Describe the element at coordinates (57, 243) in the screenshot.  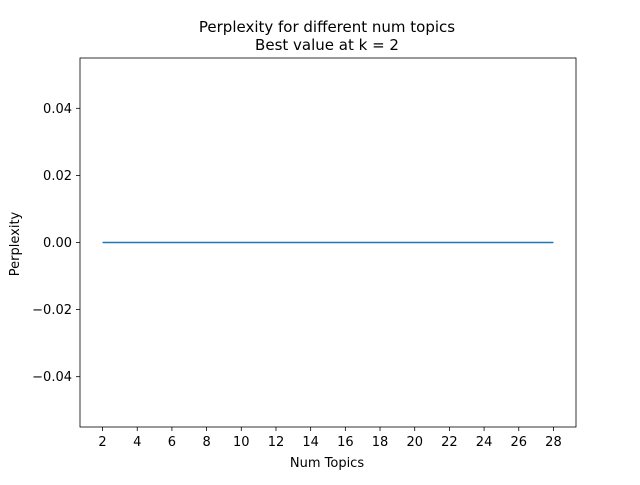
I see `y-tick-label: 0.00` at that location.